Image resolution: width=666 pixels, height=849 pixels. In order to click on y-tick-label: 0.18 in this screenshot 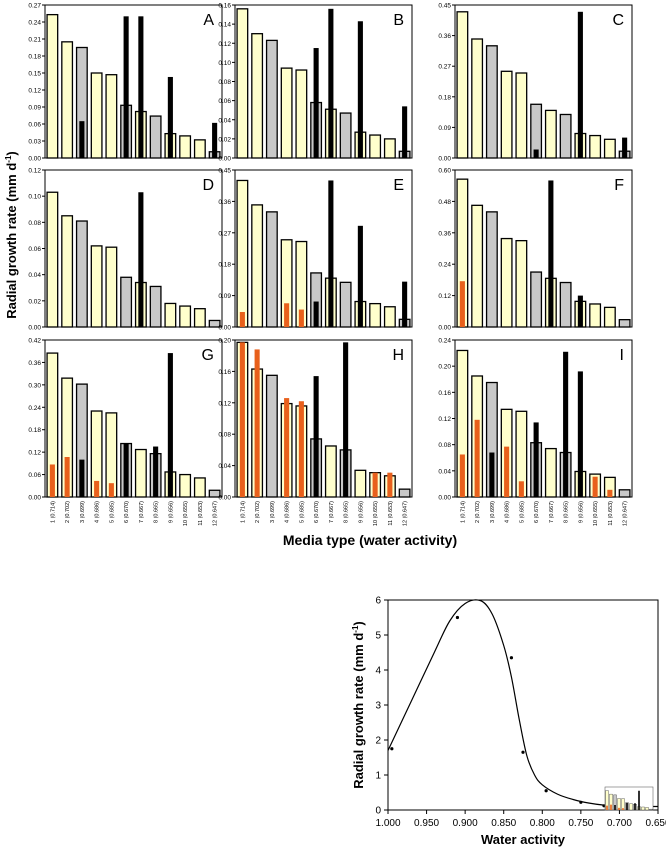, I will do `click(444, 97)`.